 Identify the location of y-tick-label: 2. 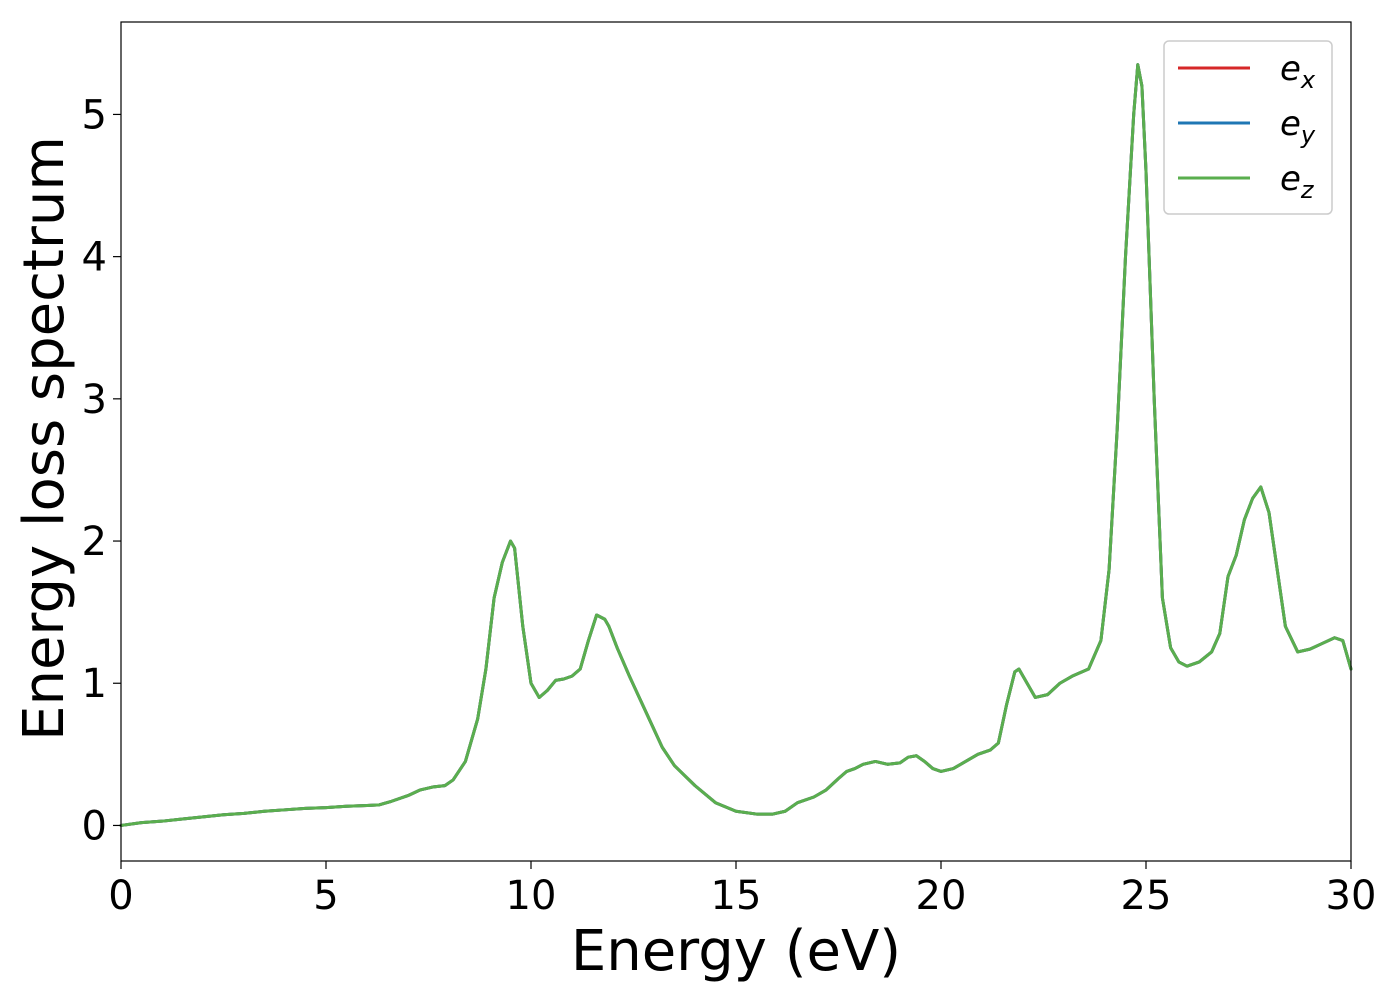
(94, 542).